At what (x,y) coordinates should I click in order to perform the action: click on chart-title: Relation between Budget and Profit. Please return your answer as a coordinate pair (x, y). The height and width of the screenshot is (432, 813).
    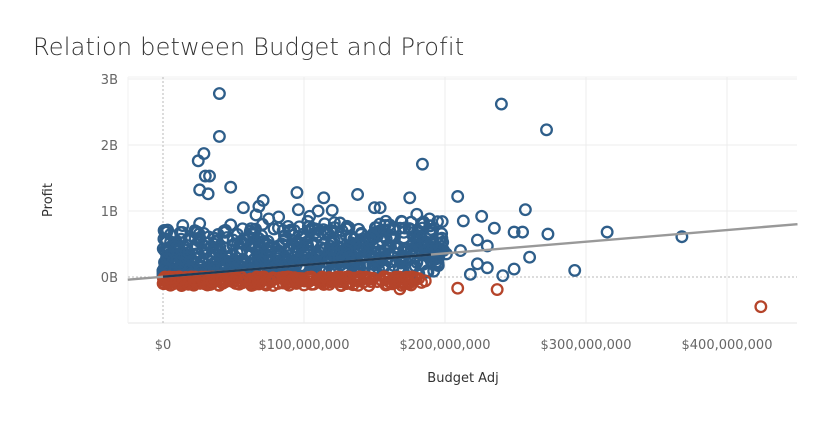
    Looking at the image, I should click on (249, 47).